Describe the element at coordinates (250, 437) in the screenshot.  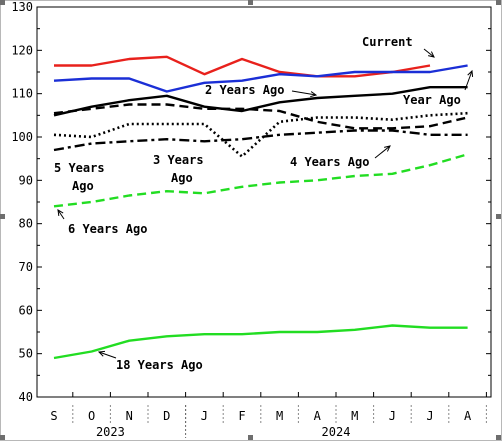
I see `resize-handle-bottom-center` at that location.